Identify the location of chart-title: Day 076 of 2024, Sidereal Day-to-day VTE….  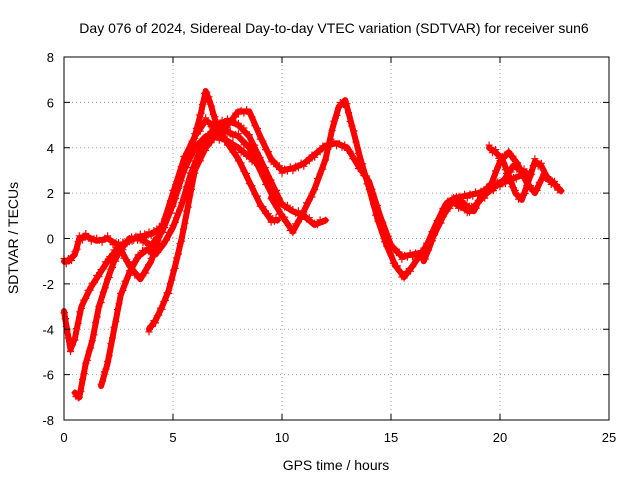
(334, 28).